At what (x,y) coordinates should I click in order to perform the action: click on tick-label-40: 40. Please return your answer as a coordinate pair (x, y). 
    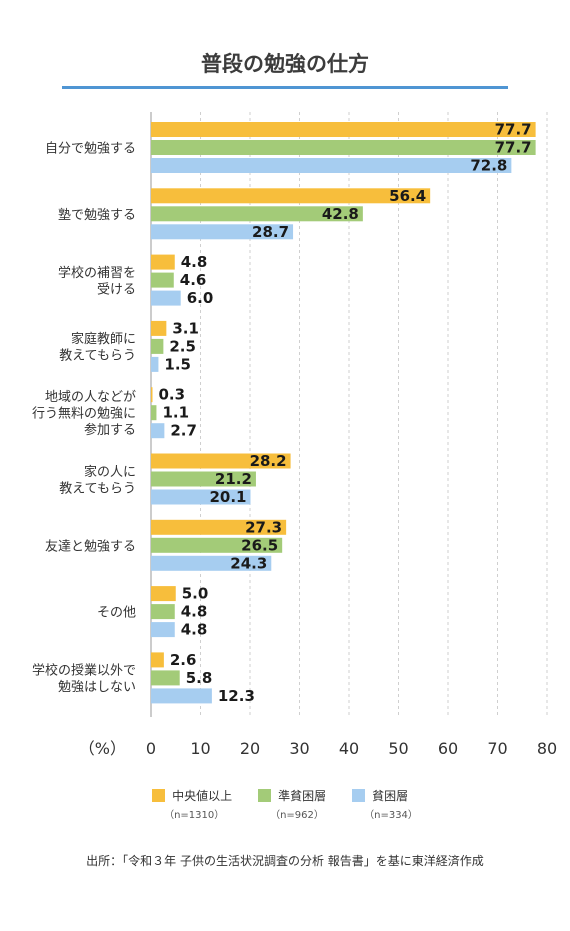
    Looking at the image, I should click on (349, 748).